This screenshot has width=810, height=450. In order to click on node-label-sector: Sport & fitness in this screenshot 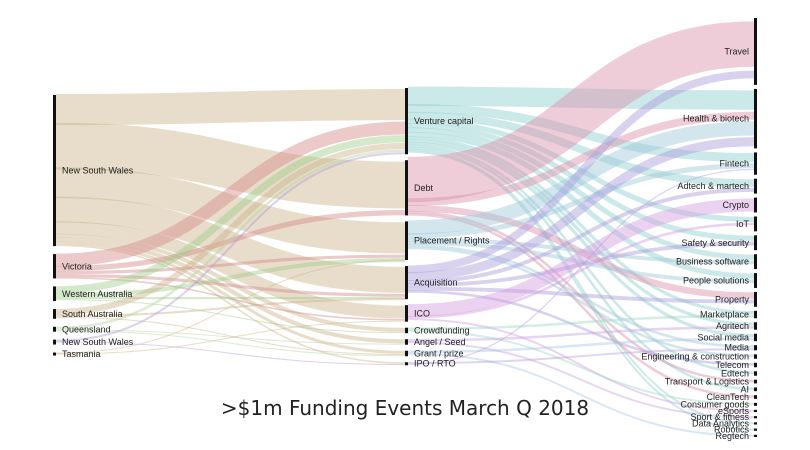, I will do `click(719, 417)`.